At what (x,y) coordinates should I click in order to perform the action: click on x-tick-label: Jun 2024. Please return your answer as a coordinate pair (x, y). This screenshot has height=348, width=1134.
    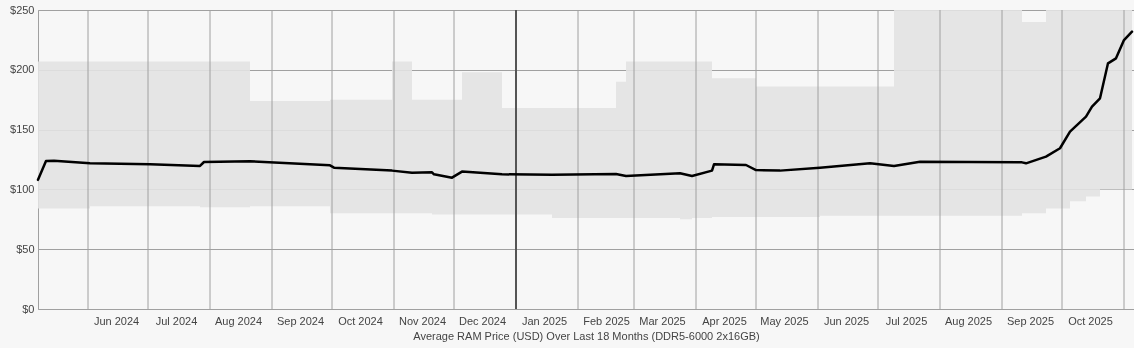
    Looking at the image, I should click on (116, 320).